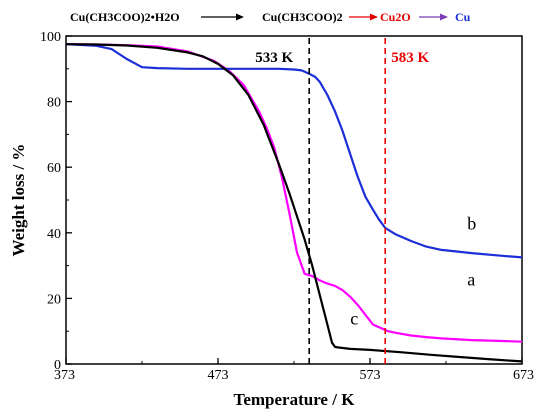 This screenshot has width=556, height=410. I want to click on y-tick-label: 40, so click(54, 234).